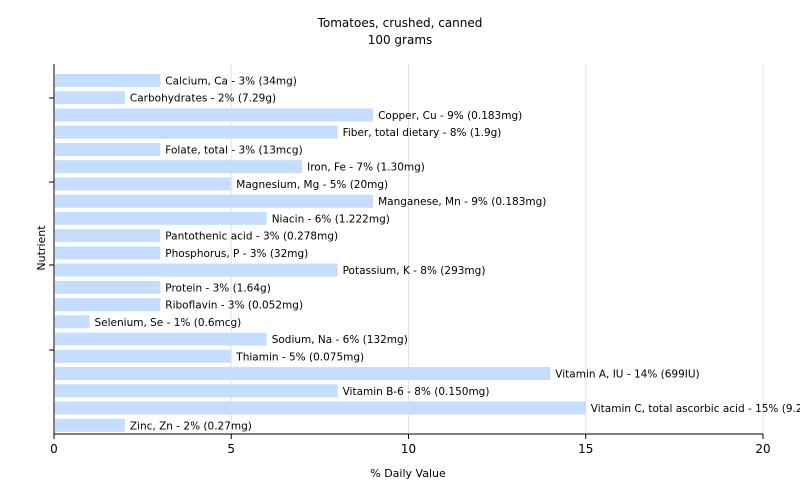 This screenshot has height=504, width=800. Describe the element at coordinates (400, 40) in the screenshot. I see `chart-subtitle: 100 grams` at that location.